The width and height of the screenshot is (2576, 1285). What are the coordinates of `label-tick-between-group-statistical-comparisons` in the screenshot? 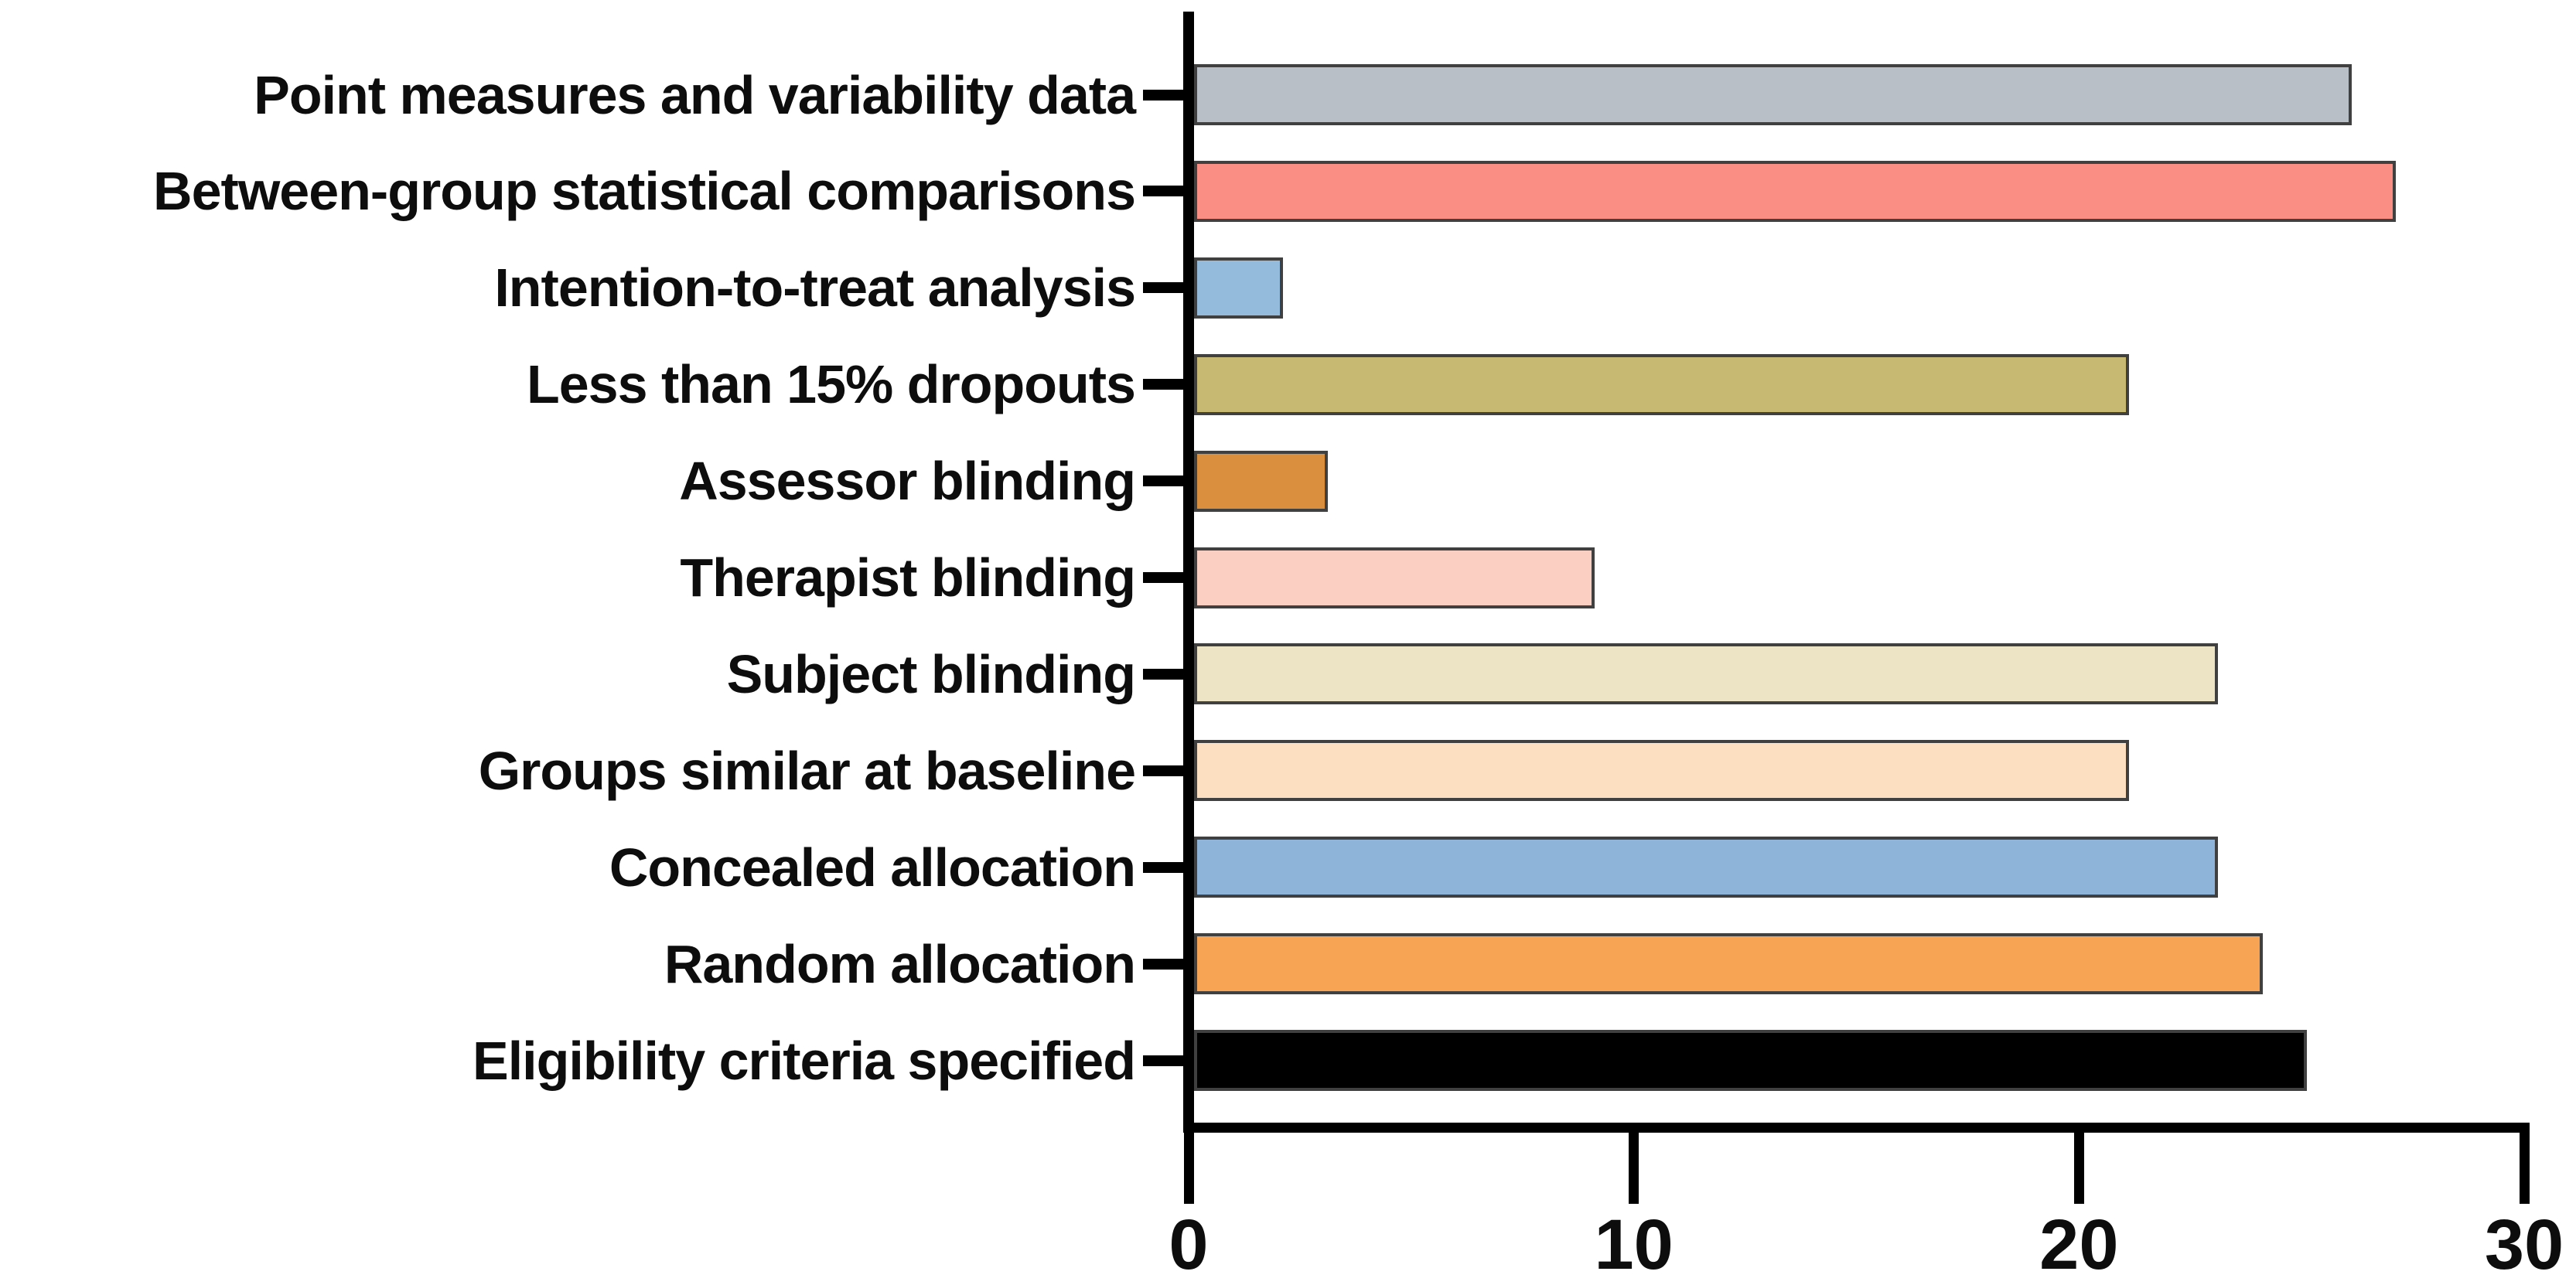 It's located at (1166, 192).